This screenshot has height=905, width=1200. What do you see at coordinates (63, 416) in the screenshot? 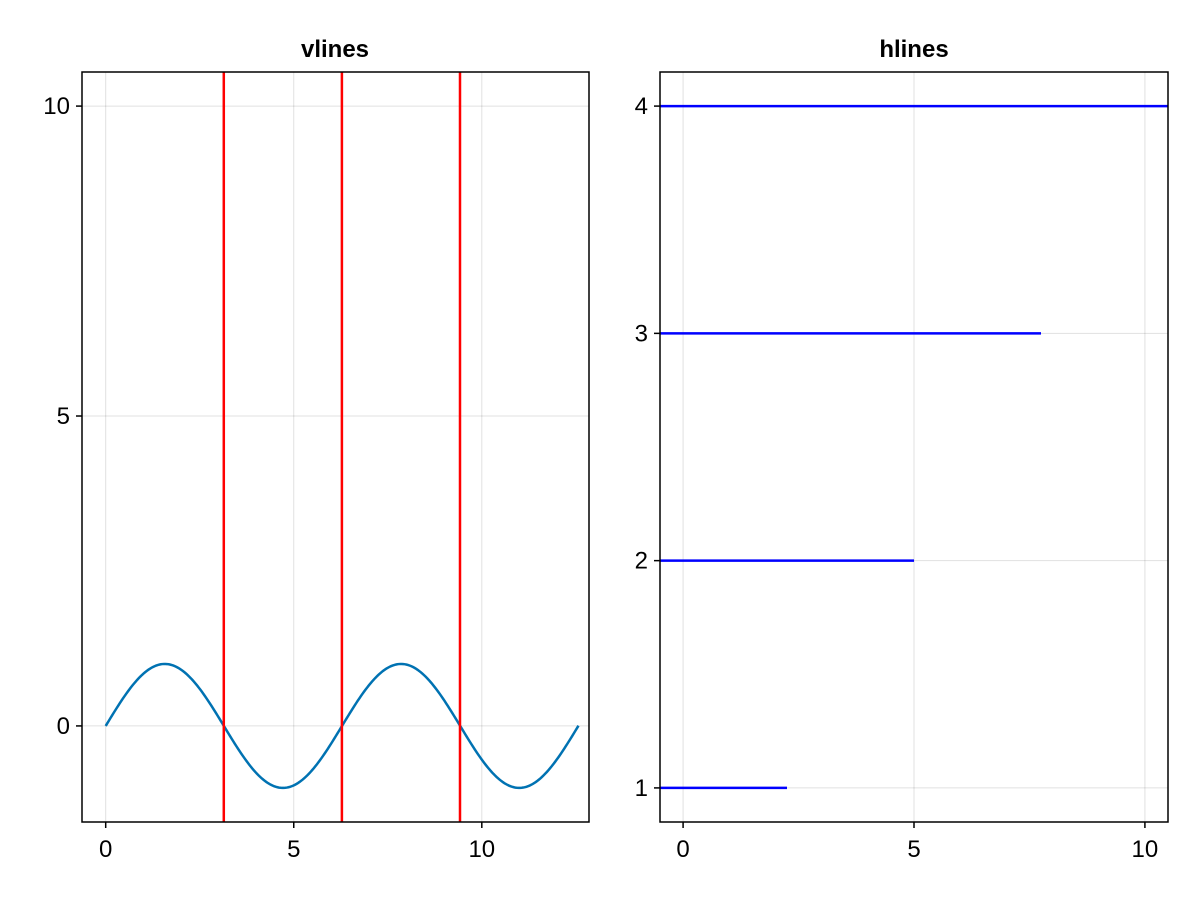
I see `y-tick-label: 5` at bounding box center [63, 416].